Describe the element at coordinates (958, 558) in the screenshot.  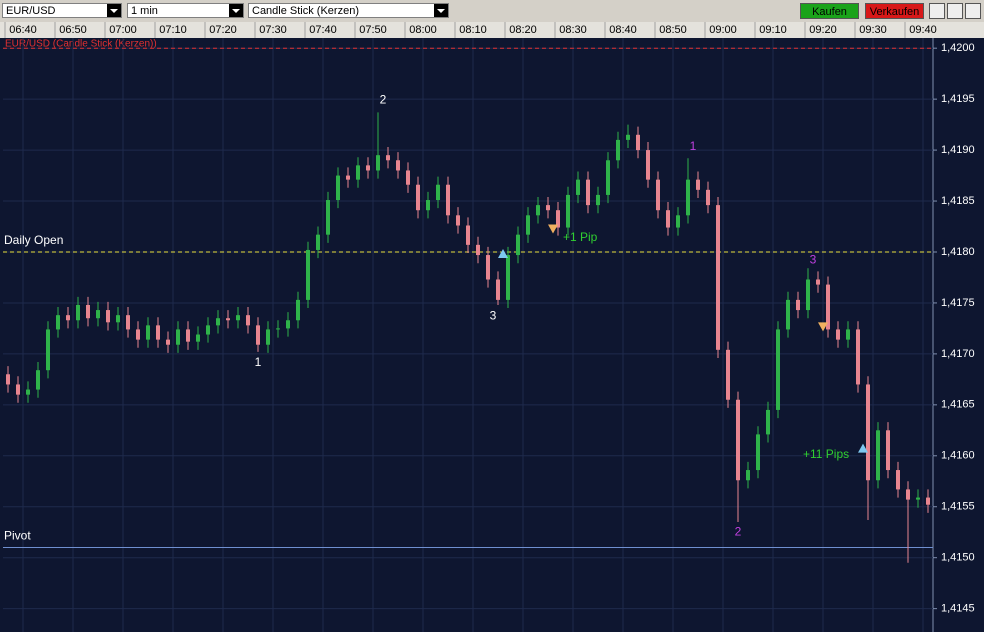
I see `y-tick-label: 1,4150` at that location.